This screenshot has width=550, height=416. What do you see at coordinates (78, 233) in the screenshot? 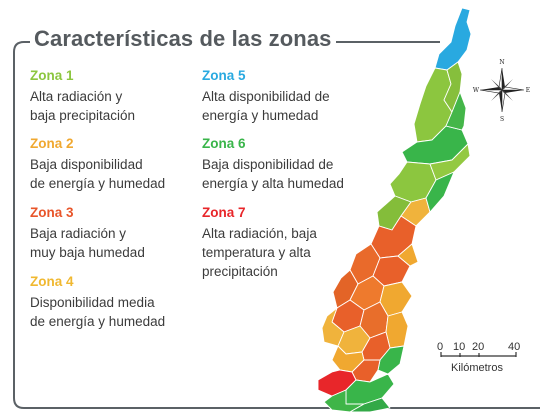
I see `zone-3-description-line-1: Baja radiación y` at bounding box center [78, 233].